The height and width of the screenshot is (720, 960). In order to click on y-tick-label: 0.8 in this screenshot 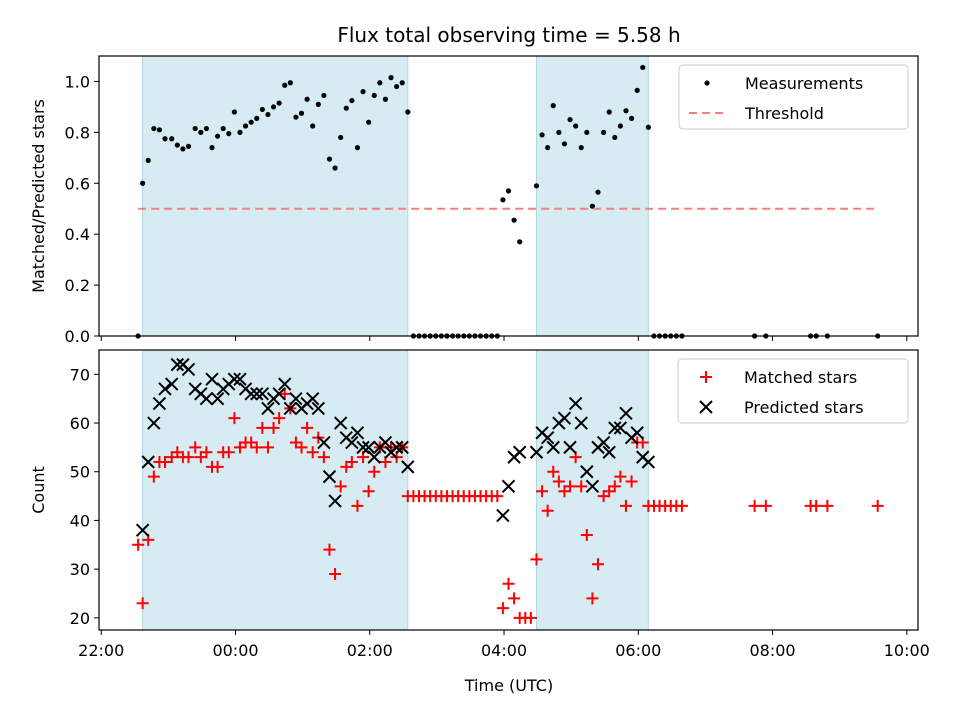, I will do `click(77, 132)`.